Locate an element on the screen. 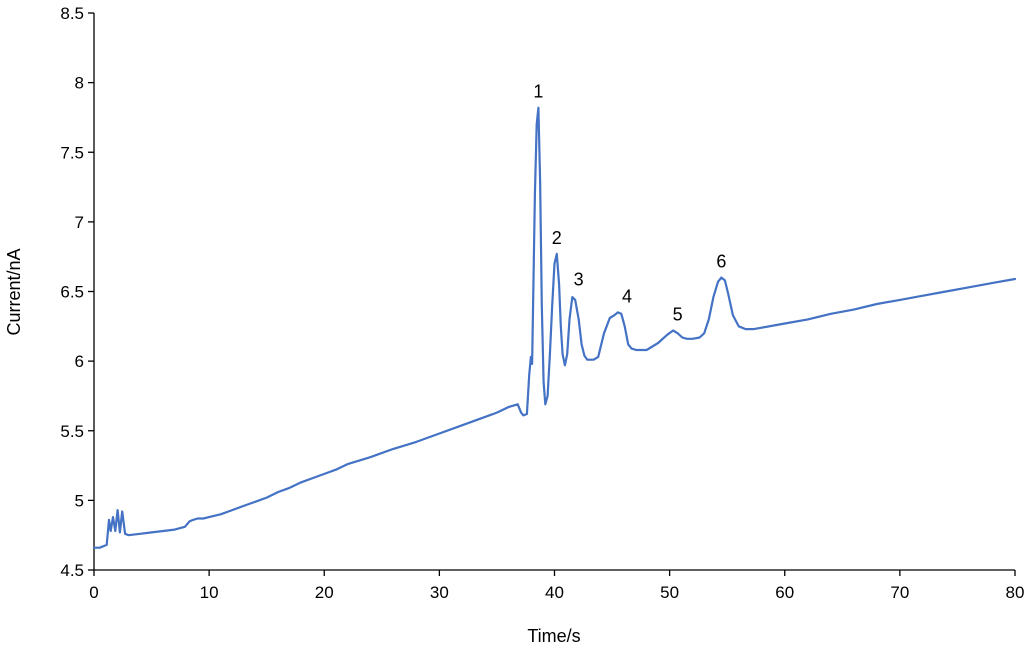  peak-labels: 1 2 3 4 5 6 is located at coordinates (629, 203).